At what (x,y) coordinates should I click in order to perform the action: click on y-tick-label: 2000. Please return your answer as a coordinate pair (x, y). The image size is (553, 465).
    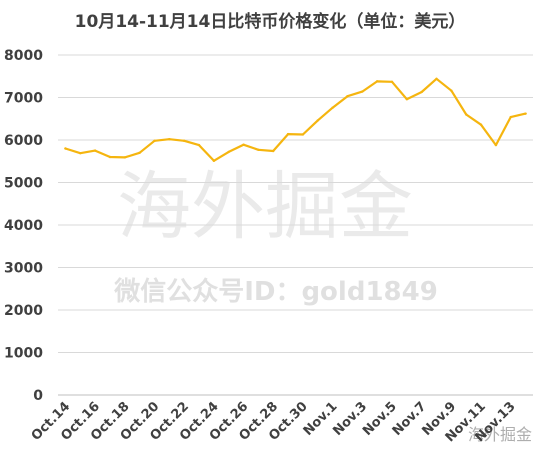
    Looking at the image, I should click on (23, 311).